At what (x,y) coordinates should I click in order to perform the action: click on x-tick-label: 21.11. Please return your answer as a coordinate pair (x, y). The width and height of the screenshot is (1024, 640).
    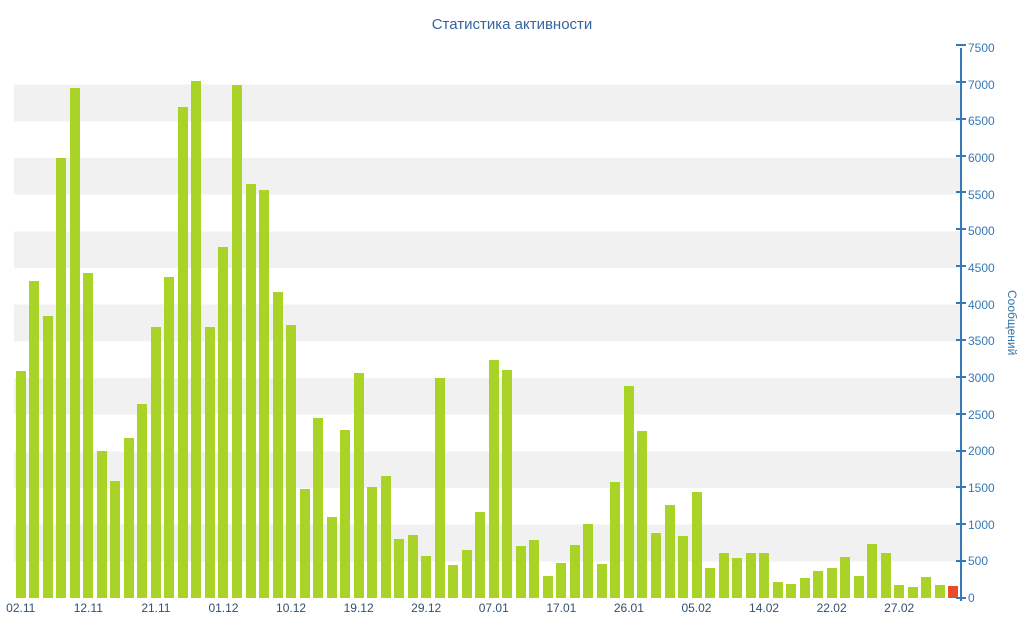
    Looking at the image, I should click on (156, 608).